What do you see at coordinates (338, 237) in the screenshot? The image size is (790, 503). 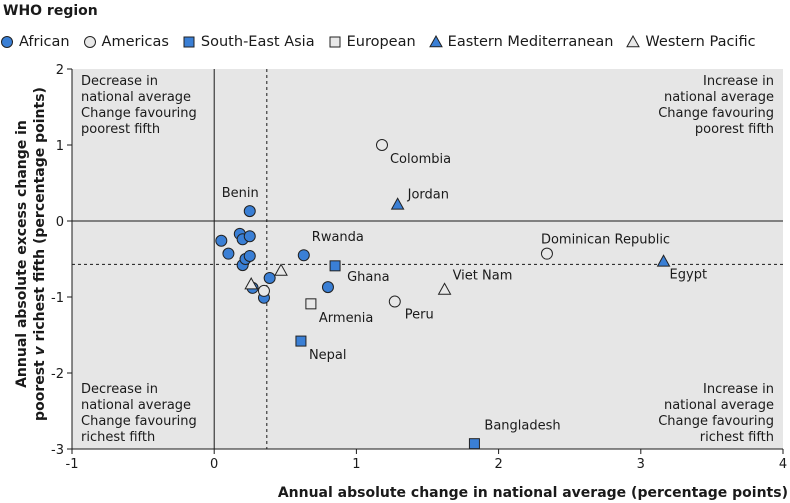 I see `data-point-label: Rwanda` at bounding box center [338, 237].